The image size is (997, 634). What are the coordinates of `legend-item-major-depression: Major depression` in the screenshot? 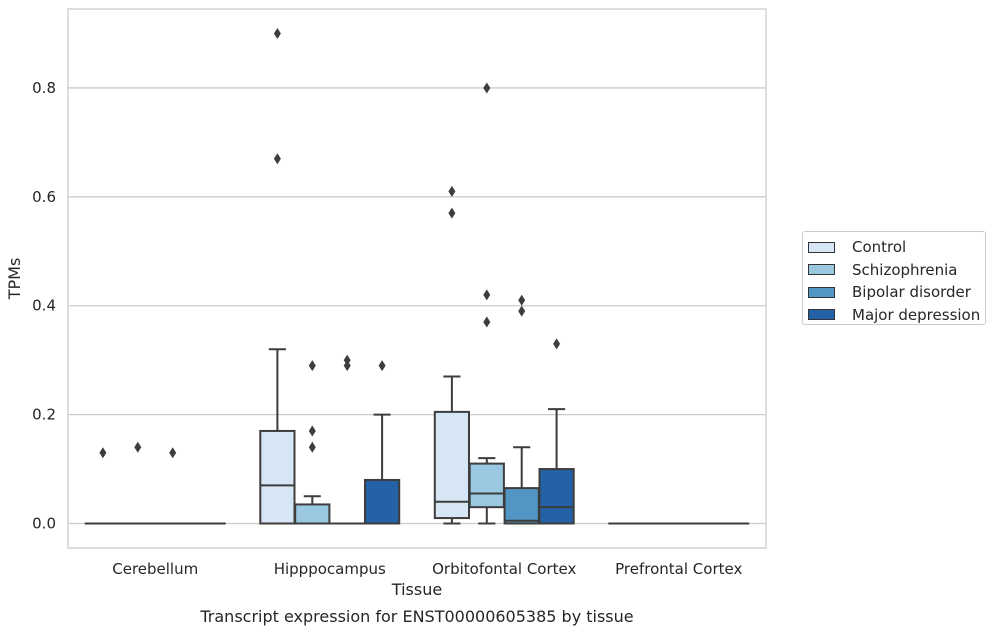 It's located at (894, 315).